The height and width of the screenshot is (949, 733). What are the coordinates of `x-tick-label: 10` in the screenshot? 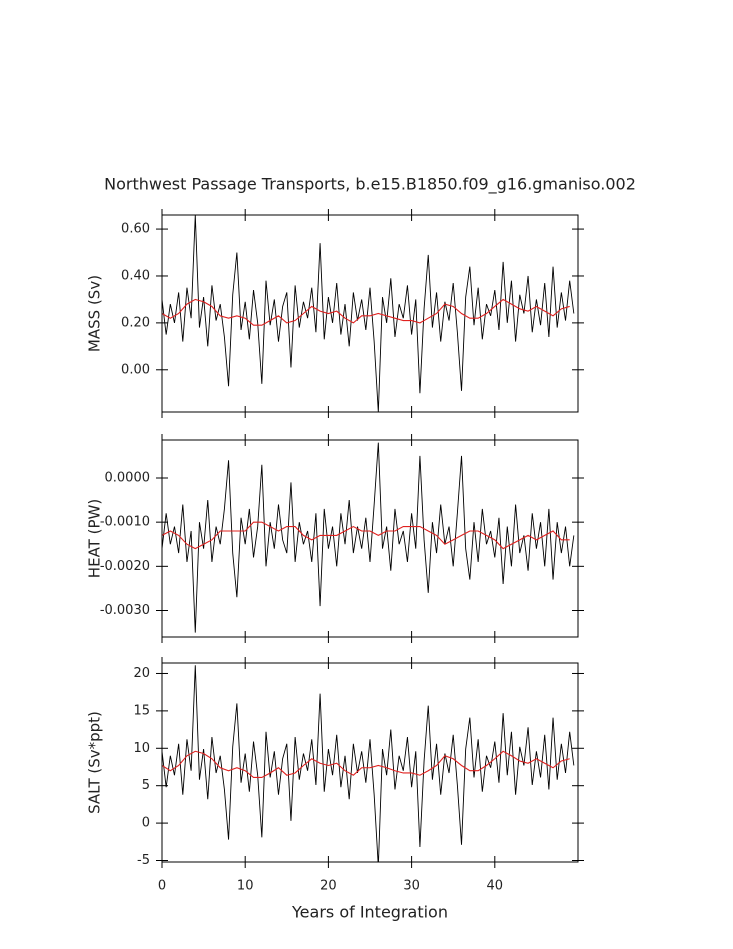 It's located at (245, 886).